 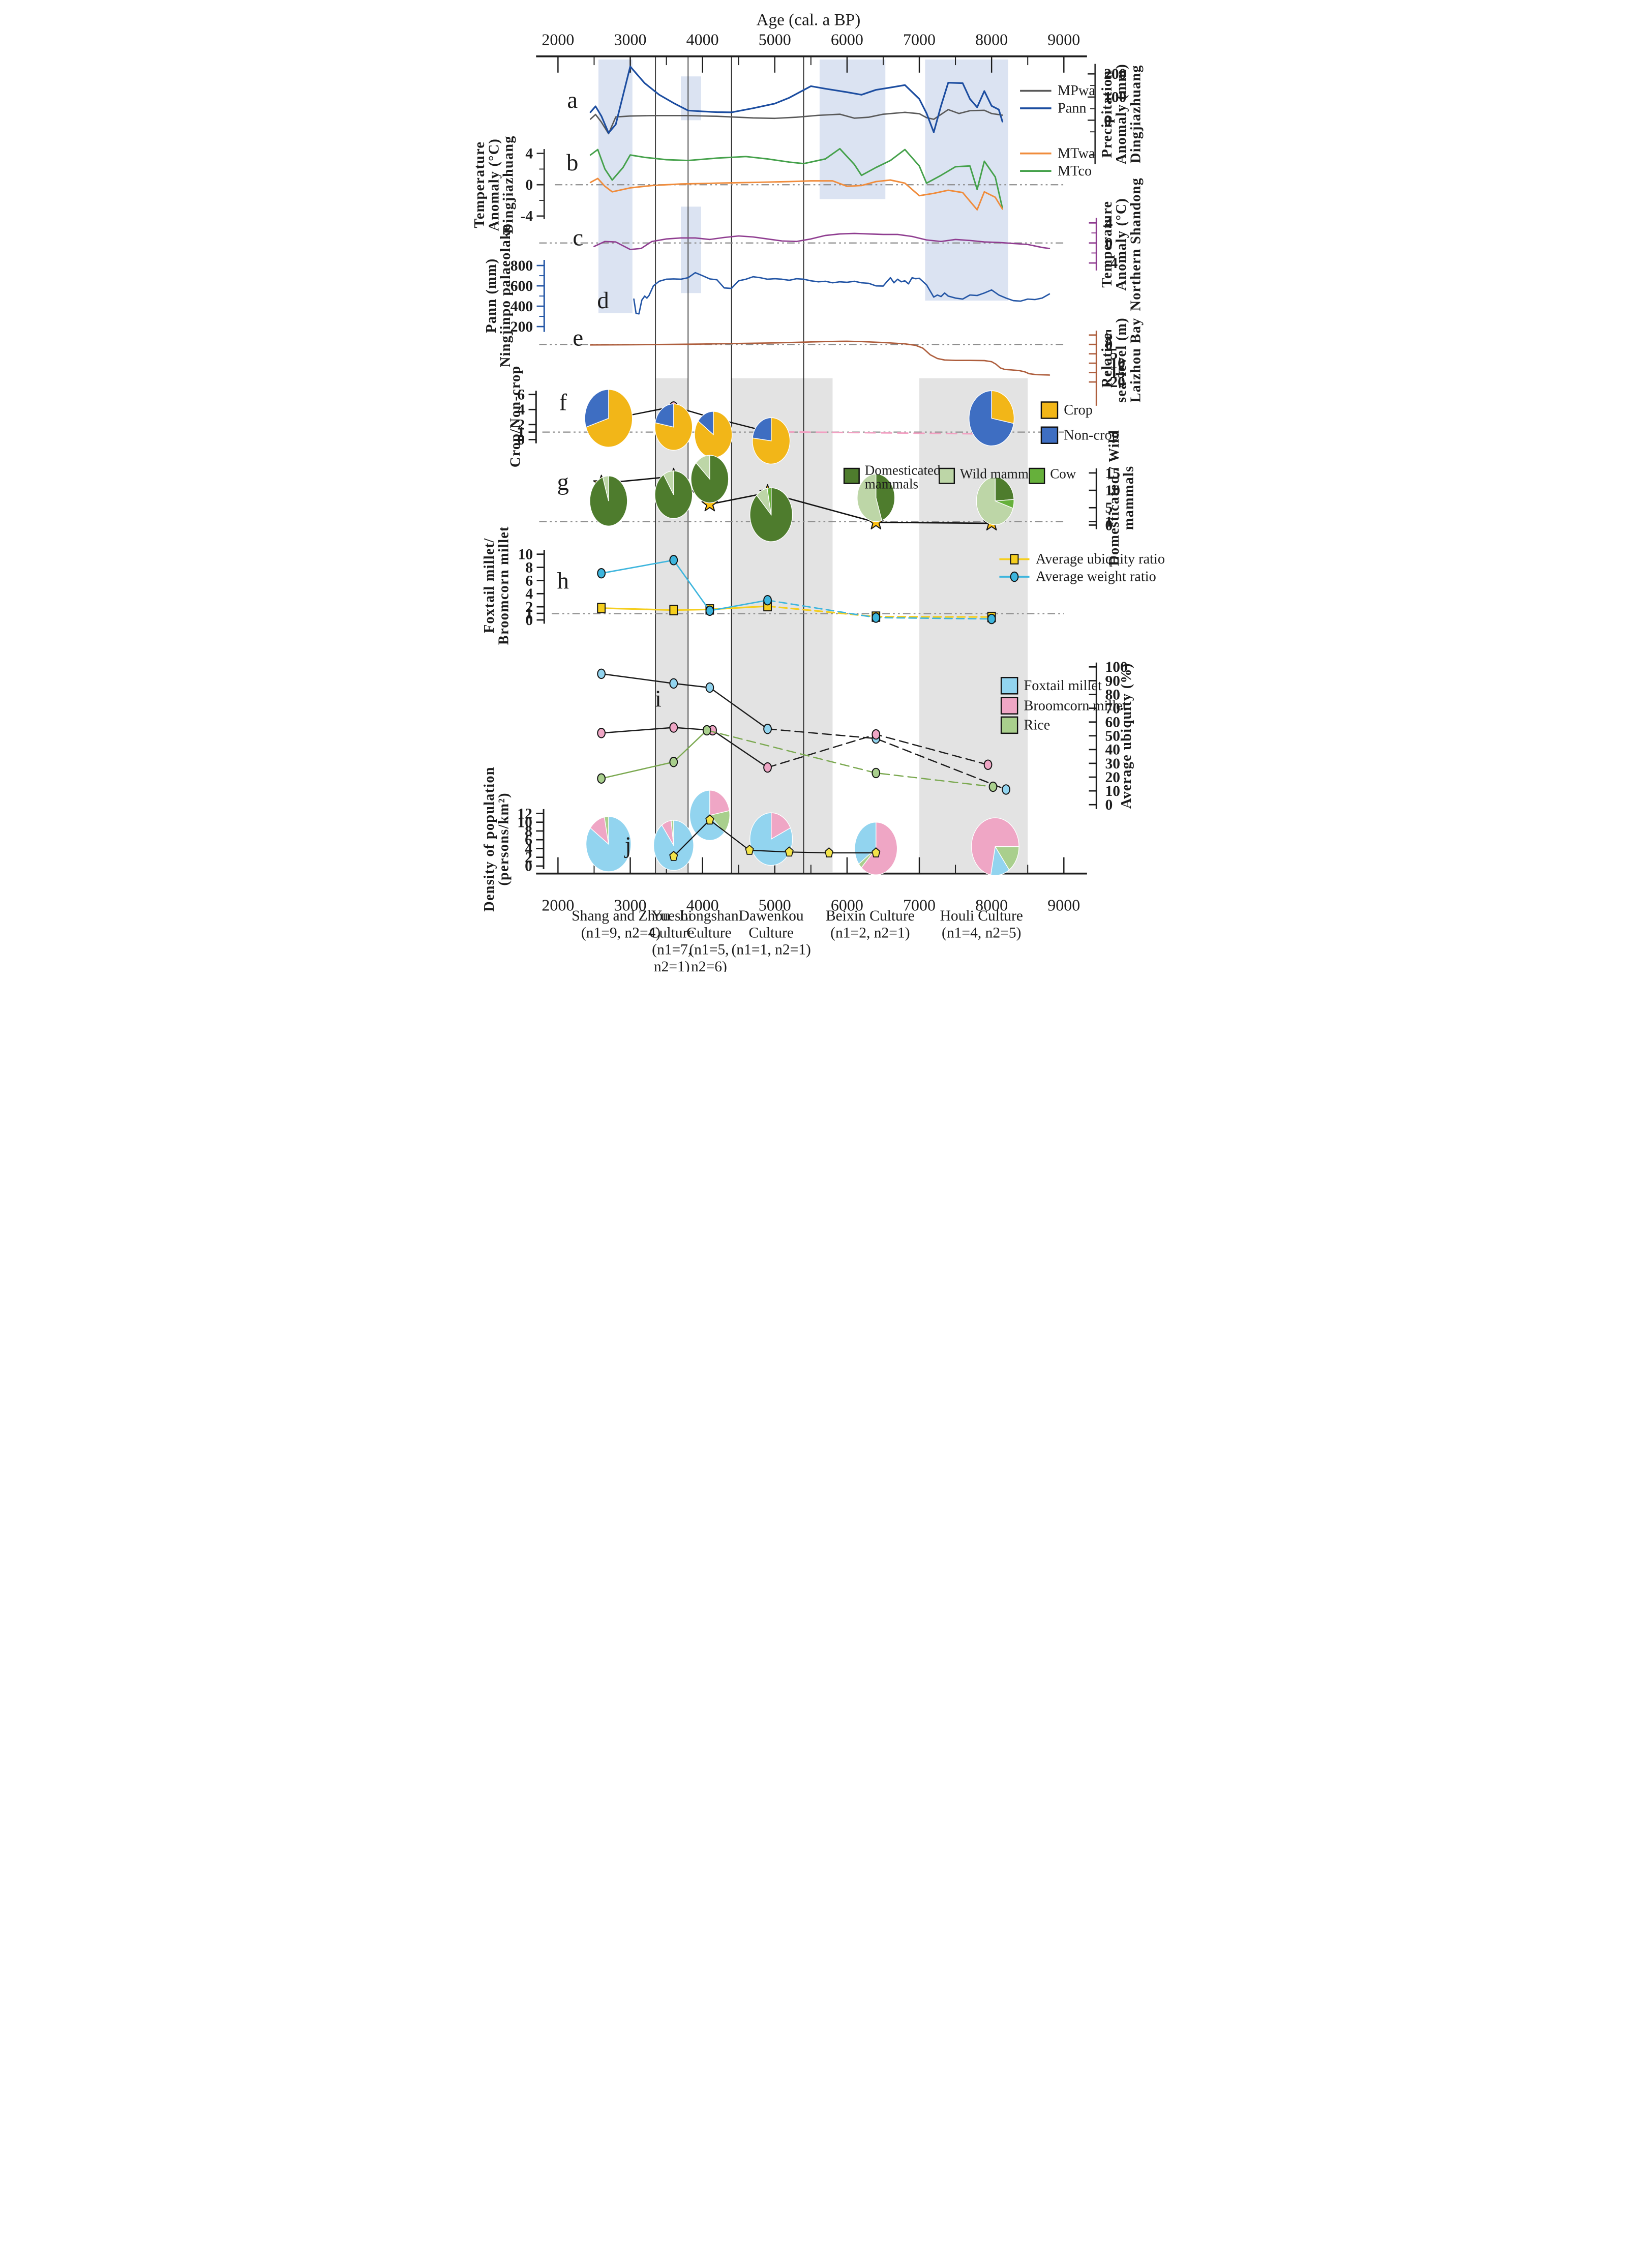 I want to click on panel-e-axis-label-line: sea-level (m), so click(x=1121, y=360).